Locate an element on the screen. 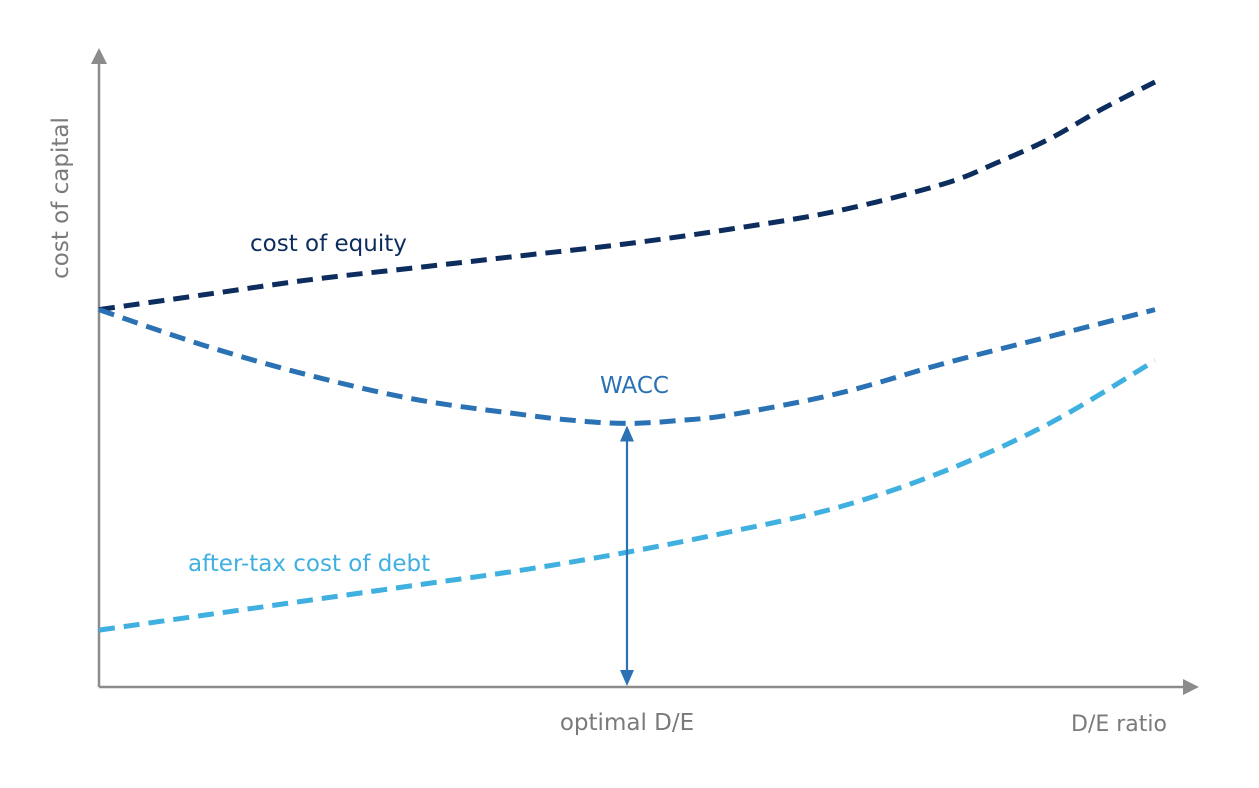  y-axis-label: cost of capital is located at coordinates (61, 198).